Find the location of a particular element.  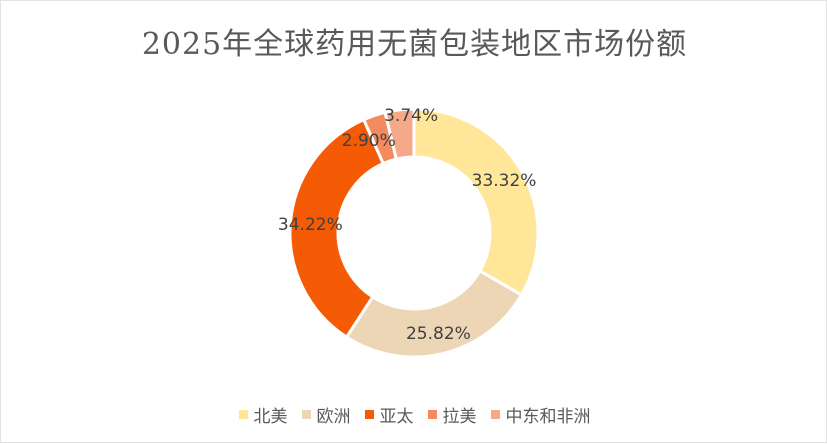

legend: 北美 欧洲 亚太 拉美 中东和非洲 is located at coordinates (414, 414).